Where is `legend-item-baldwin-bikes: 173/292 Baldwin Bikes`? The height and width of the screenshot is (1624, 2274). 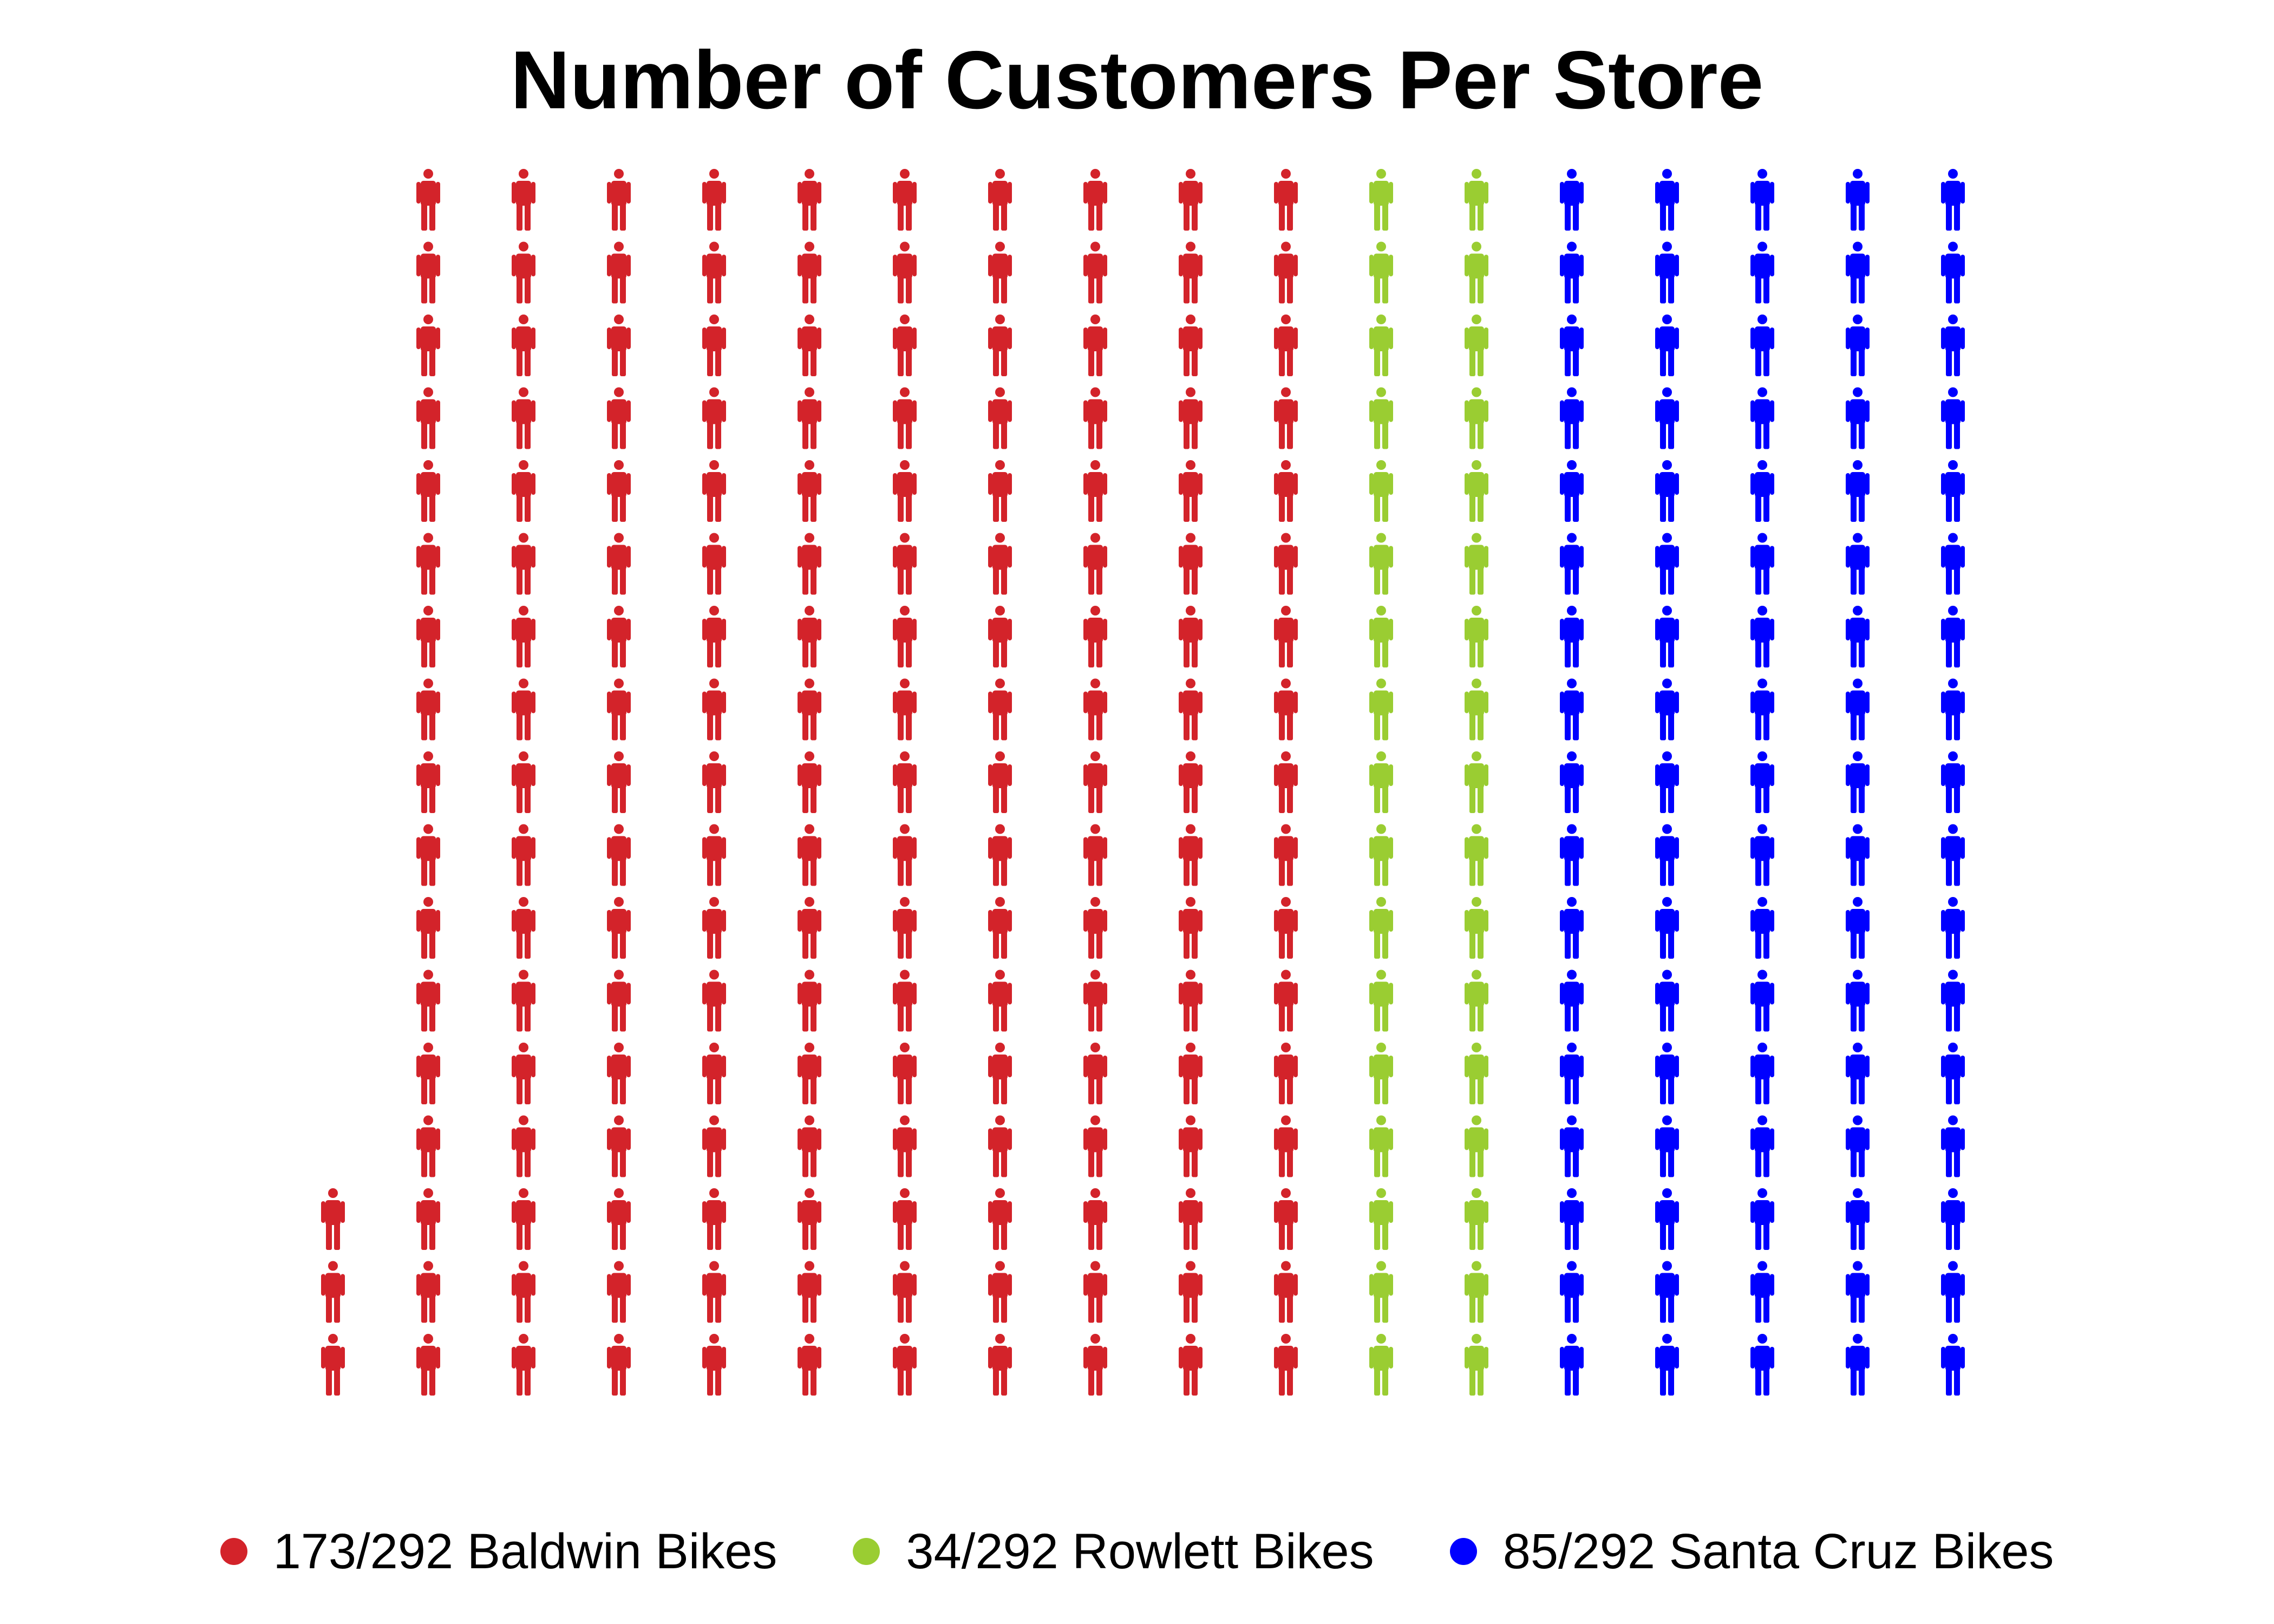
legend-item-baldwin-bikes: 173/292 Baldwin Bikes is located at coordinates (499, 1552).